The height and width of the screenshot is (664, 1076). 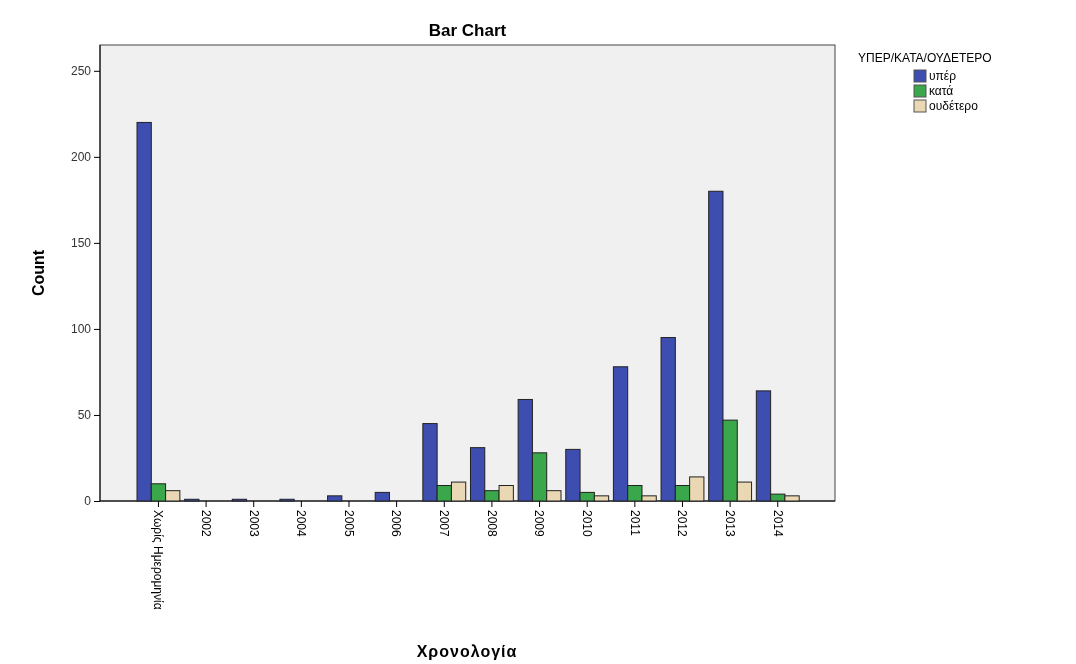 I want to click on x-tick-label: 2006, so click(x=396, y=524).